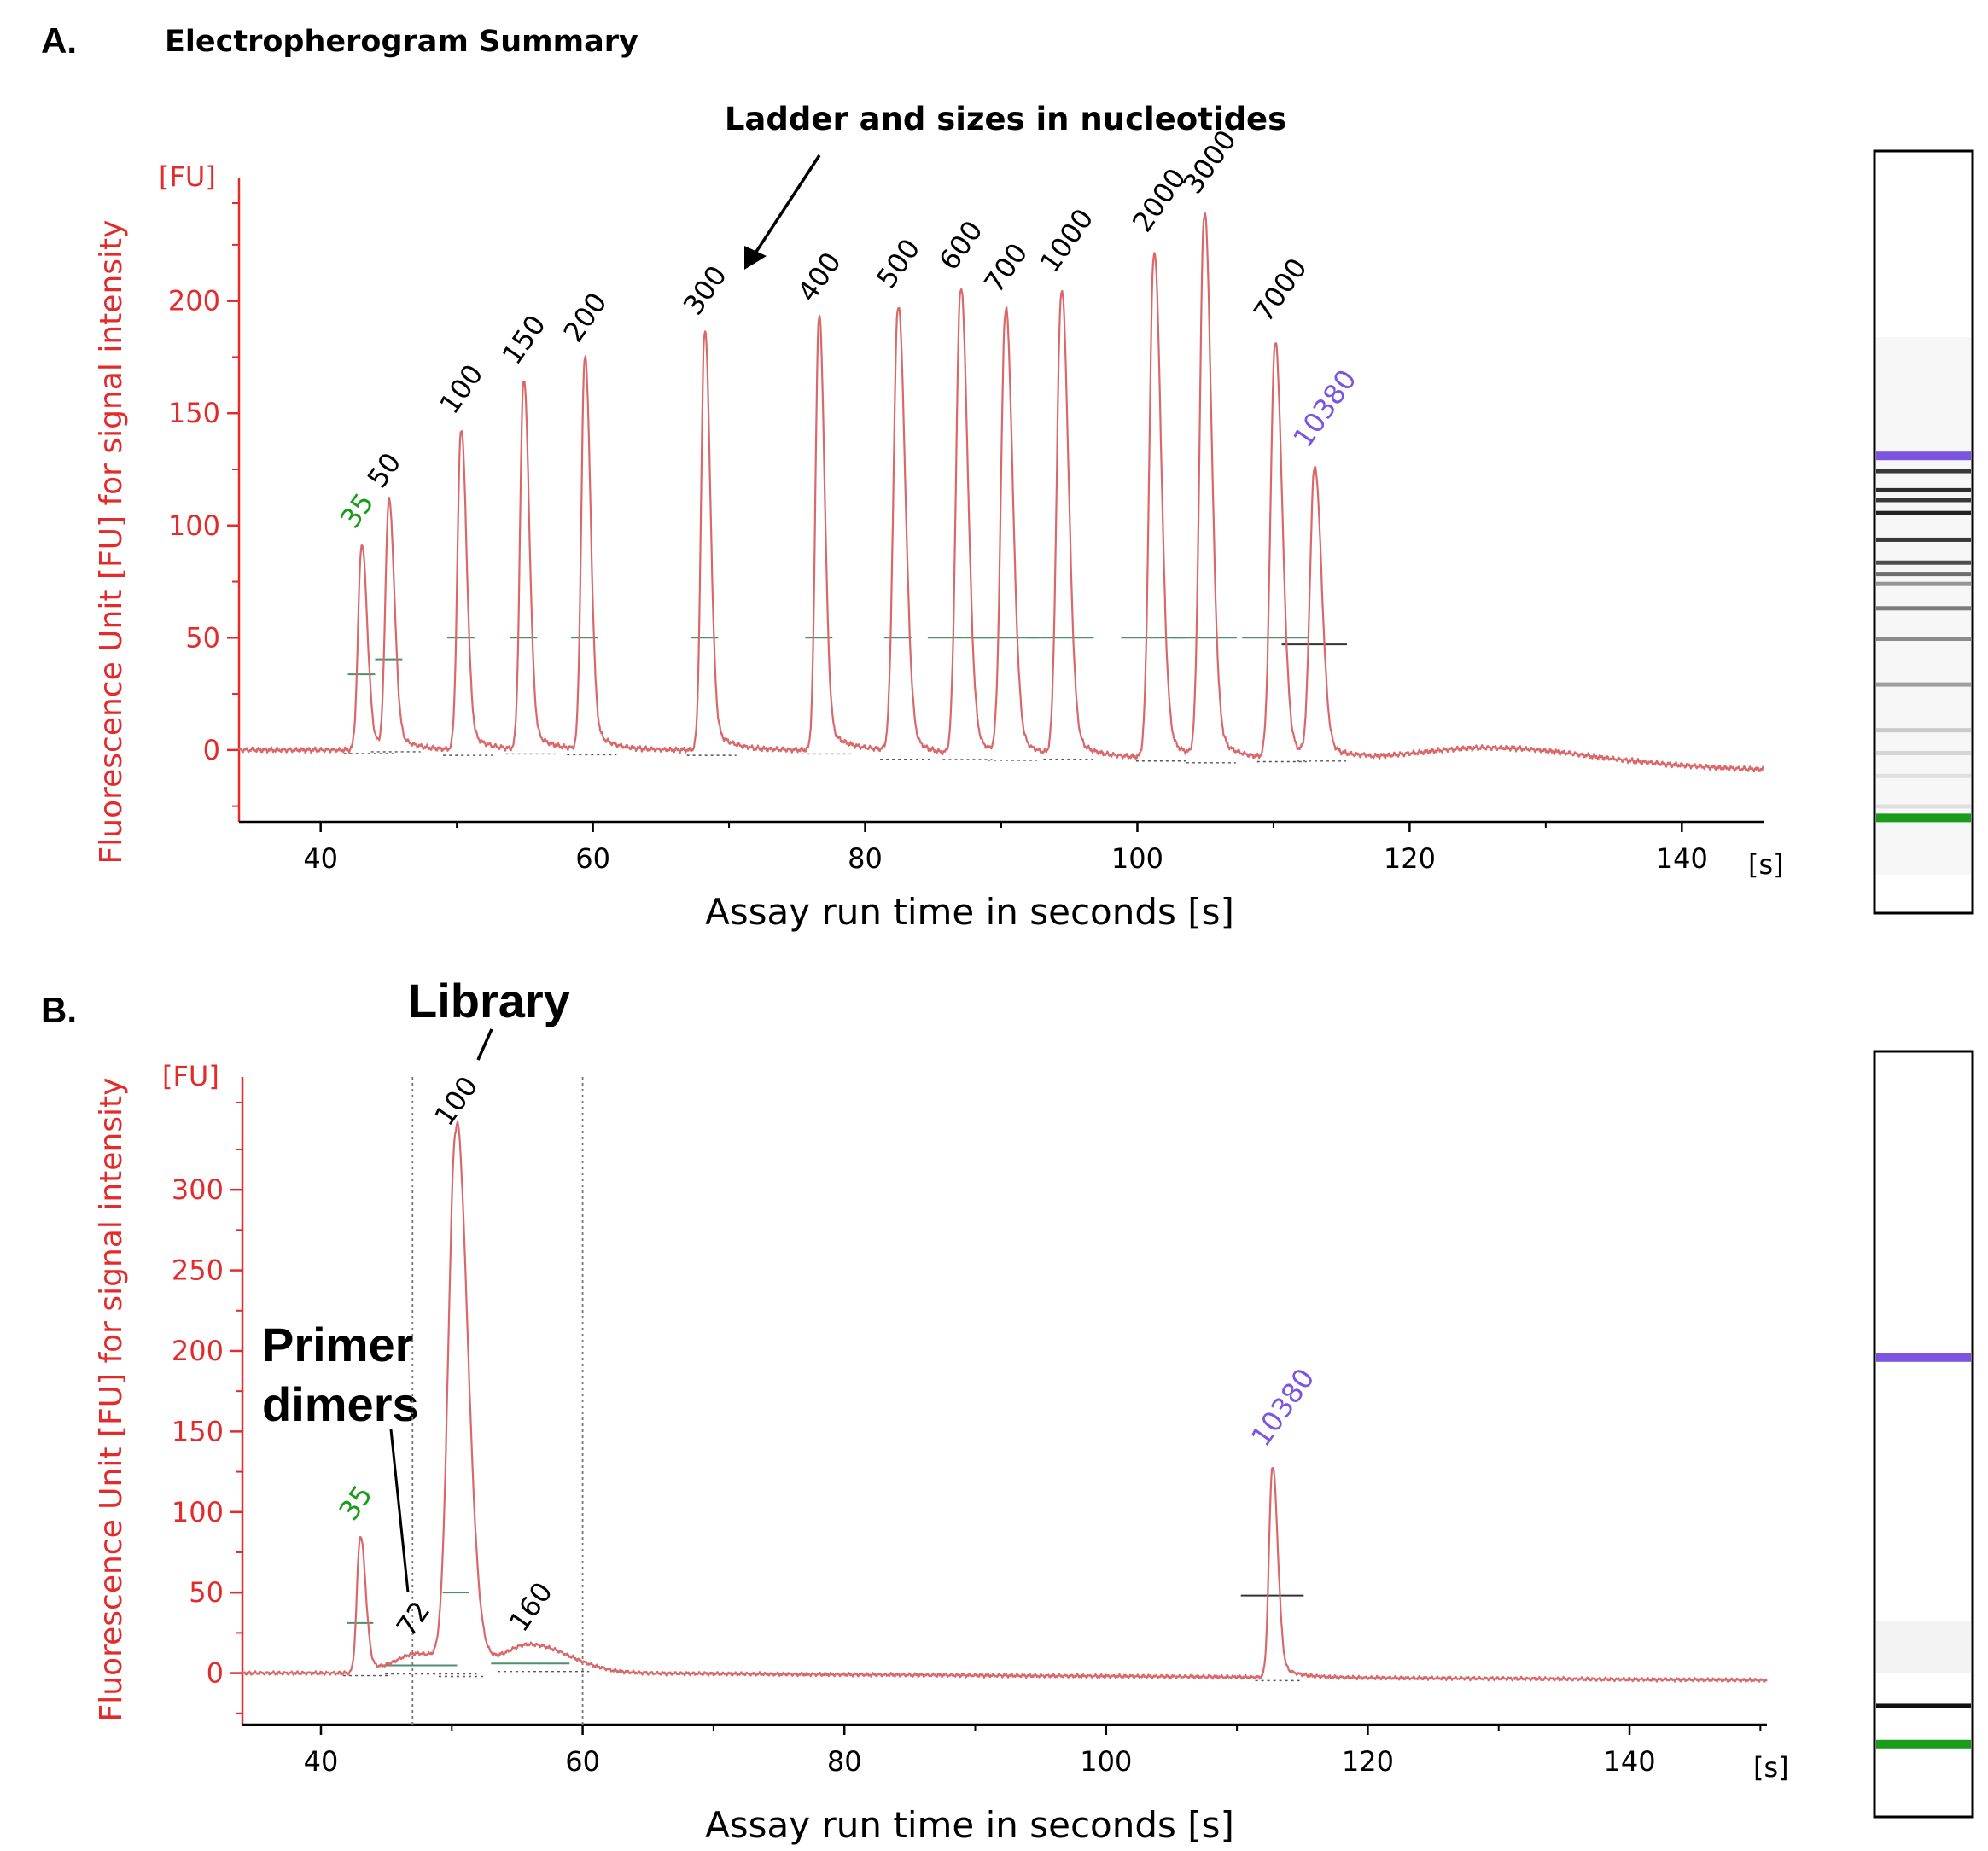  Describe the element at coordinates (961, 245) in the screenshot. I see `peak-size-label: 600` at that location.